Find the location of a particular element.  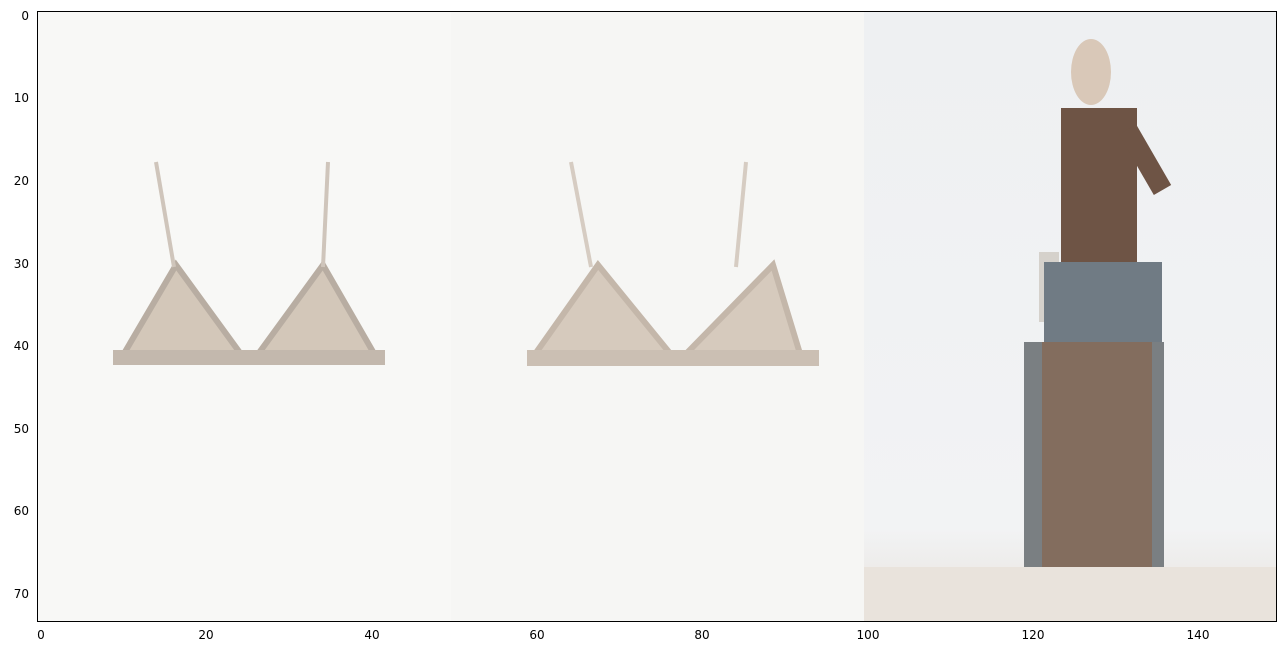

y-tick-label: 10 is located at coordinates (21, 98).